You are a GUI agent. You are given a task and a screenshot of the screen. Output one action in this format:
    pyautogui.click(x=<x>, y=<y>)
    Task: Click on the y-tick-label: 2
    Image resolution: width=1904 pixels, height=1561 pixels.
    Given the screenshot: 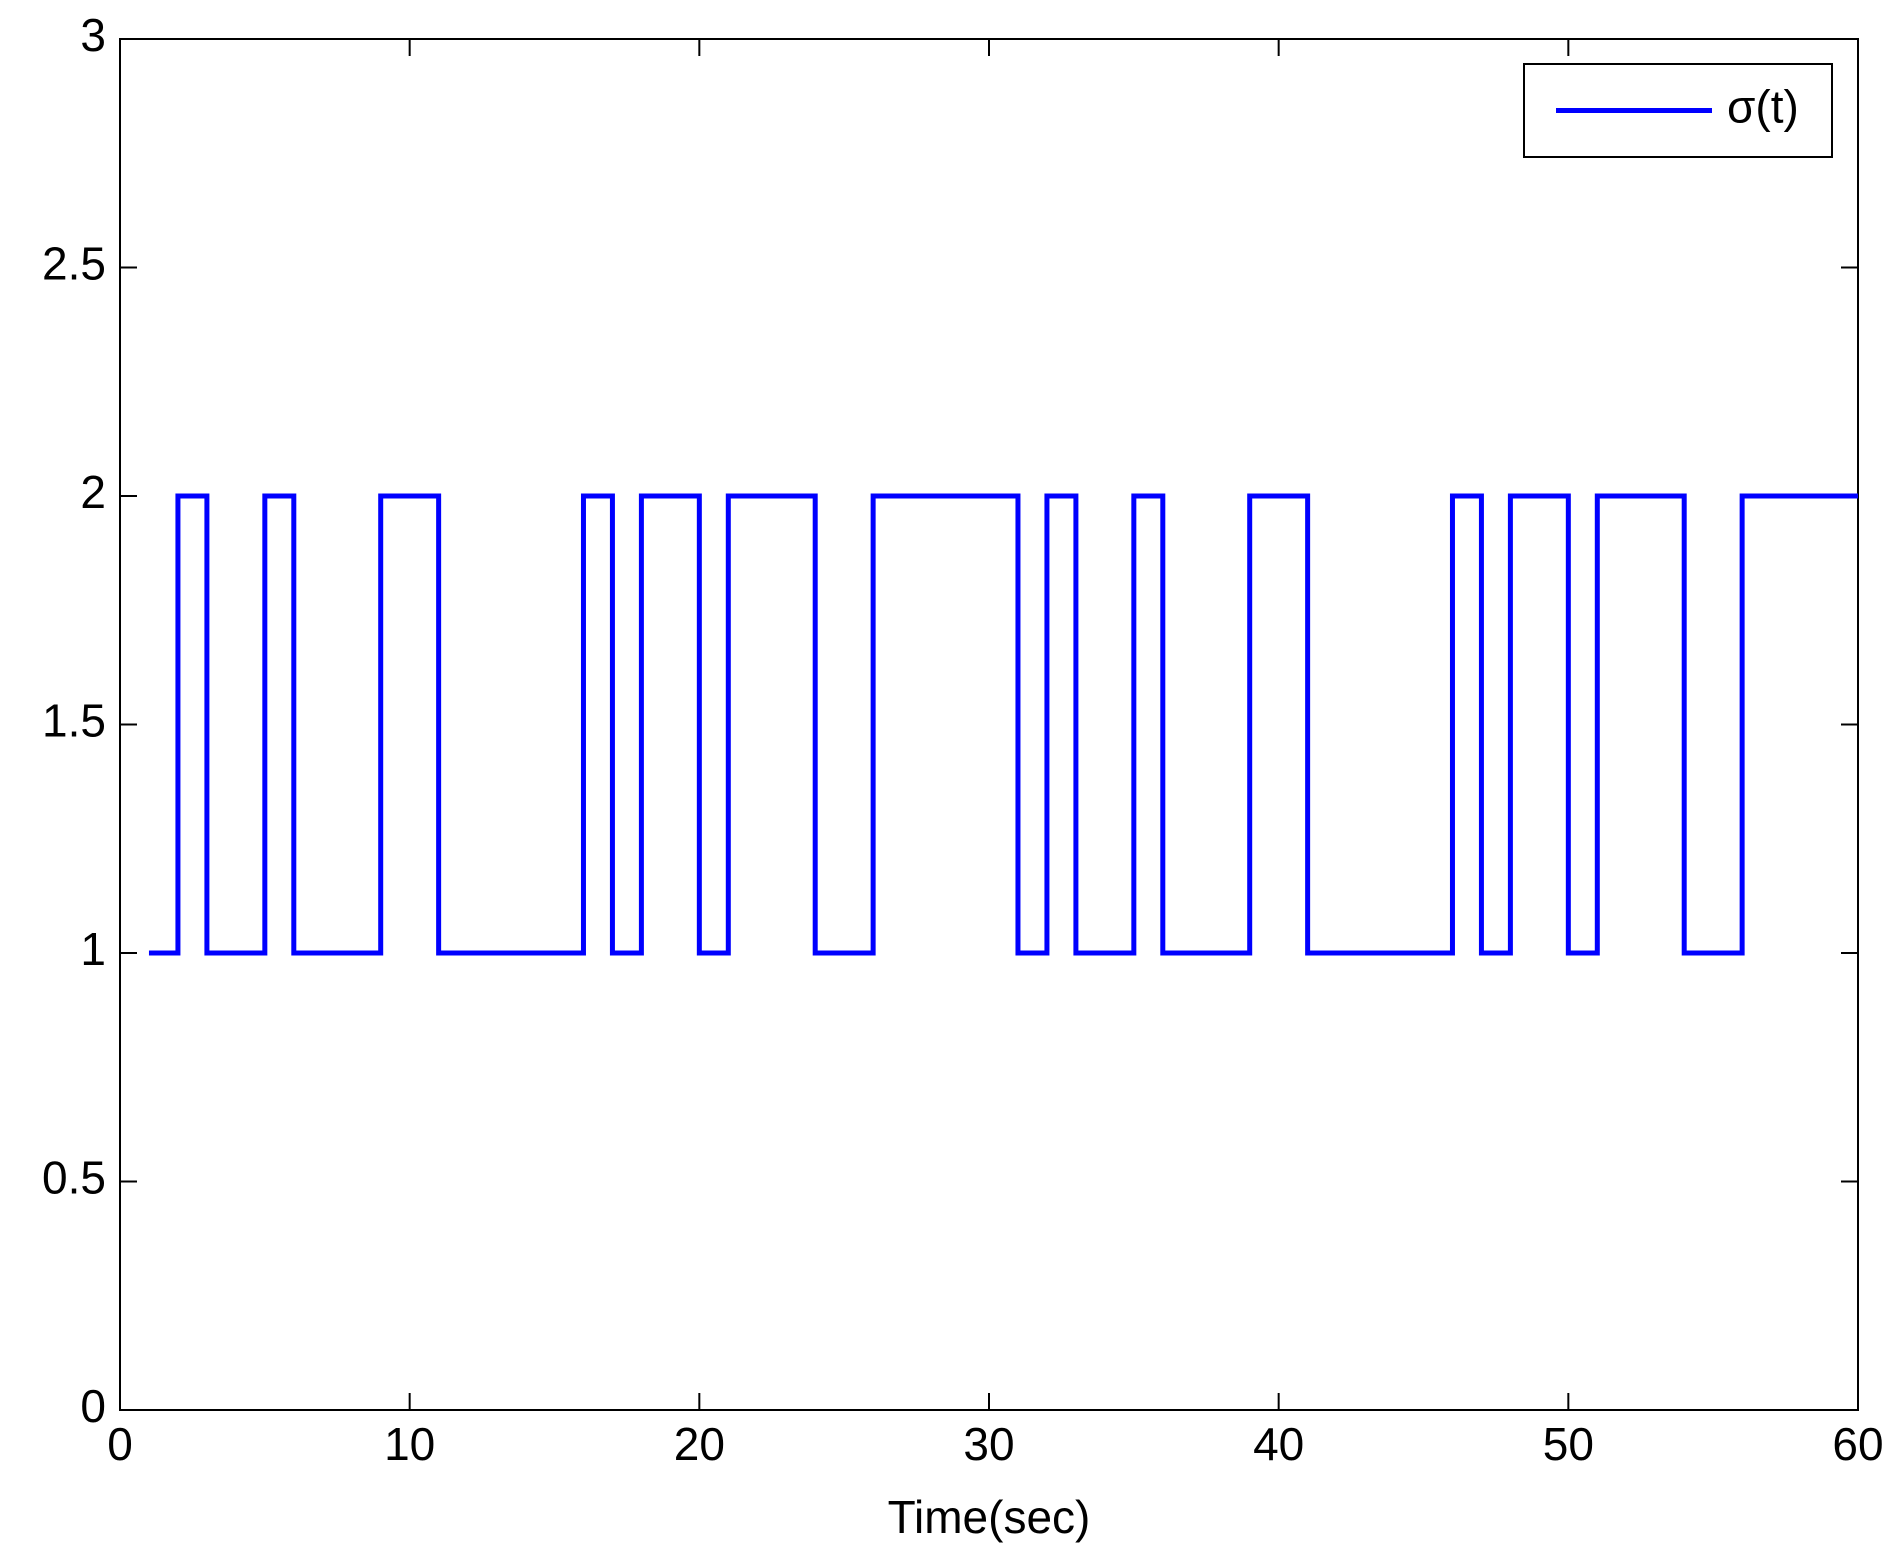 What is the action you would take?
    pyautogui.click(x=93, y=492)
    